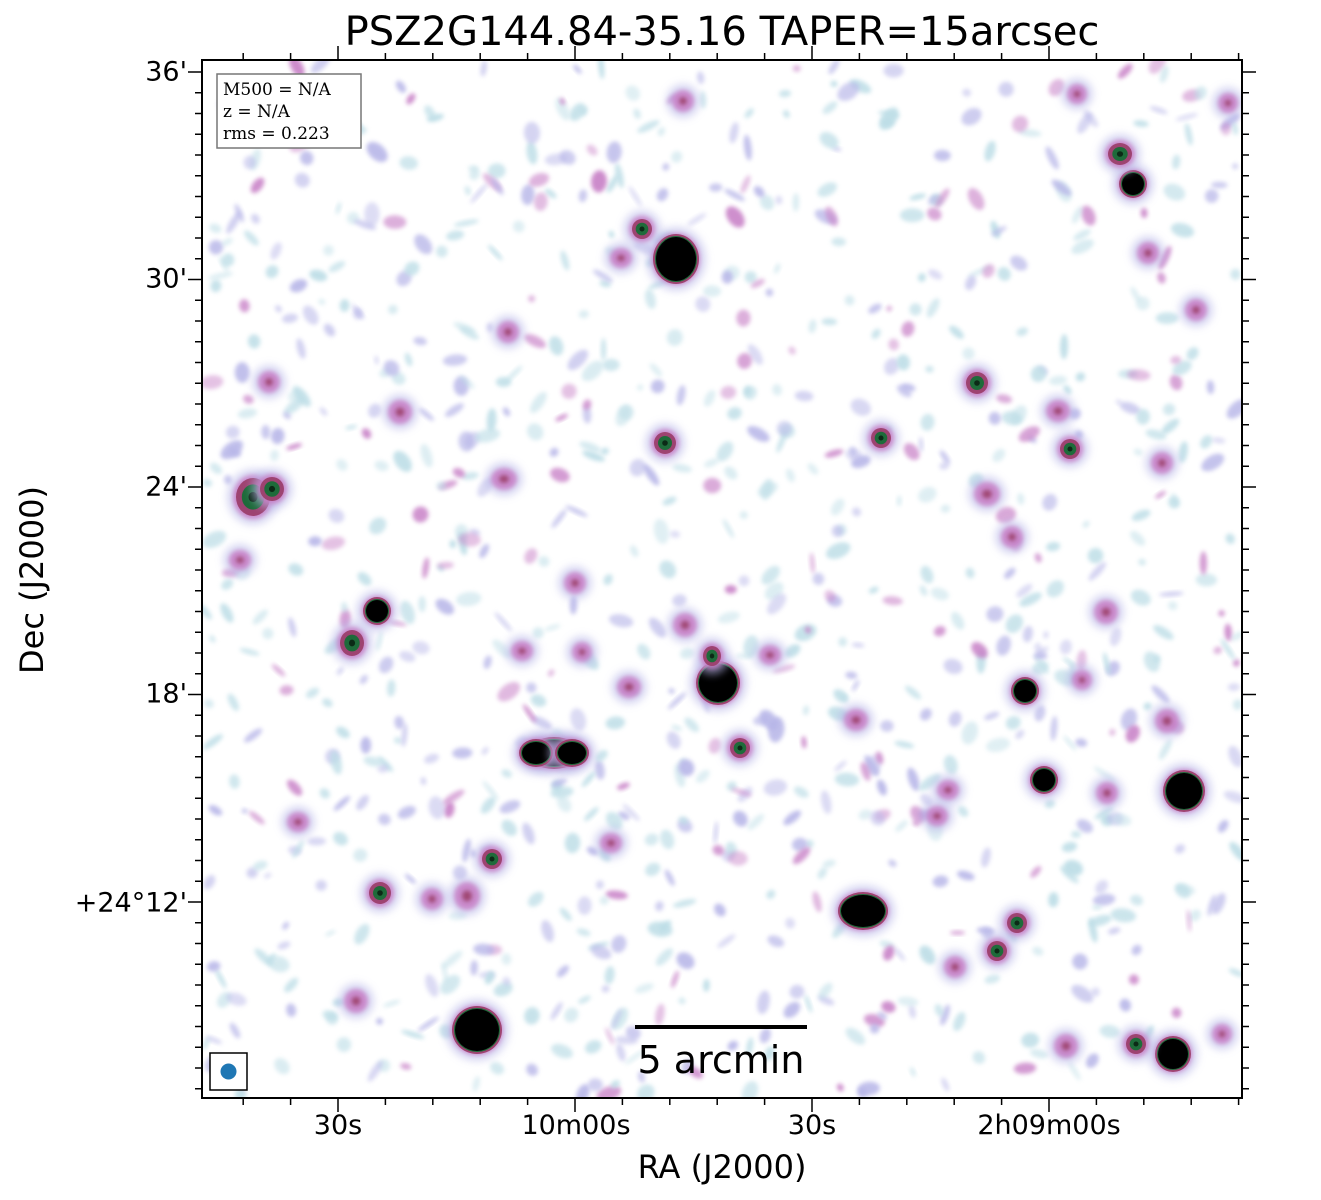 The width and height of the screenshot is (1321, 1200). I want to click on info-box: M500 = N/A z = N/A rms = 0.223, so click(289, 111).